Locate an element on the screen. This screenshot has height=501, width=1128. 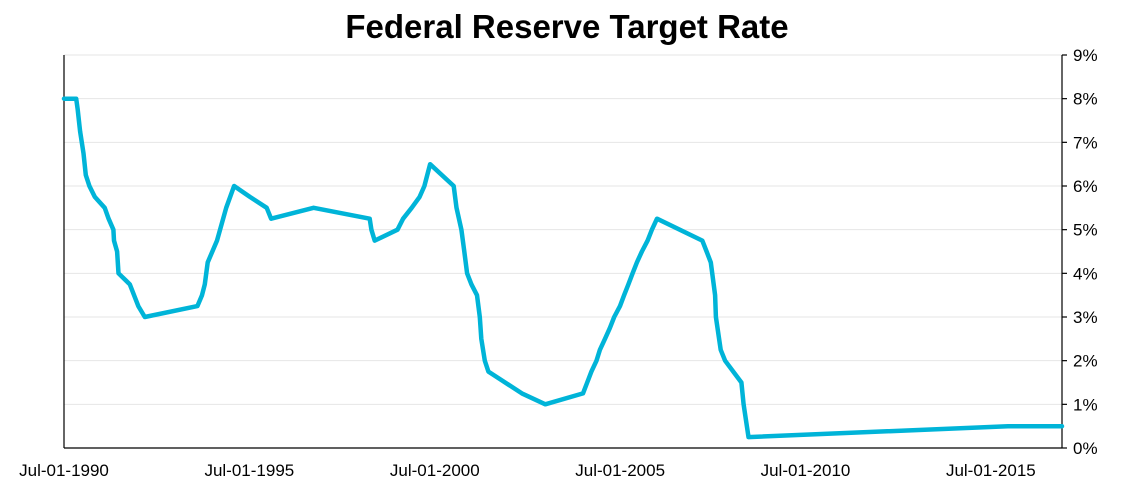
x-tick-label: Jul-01-1990 is located at coordinates (64, 470).